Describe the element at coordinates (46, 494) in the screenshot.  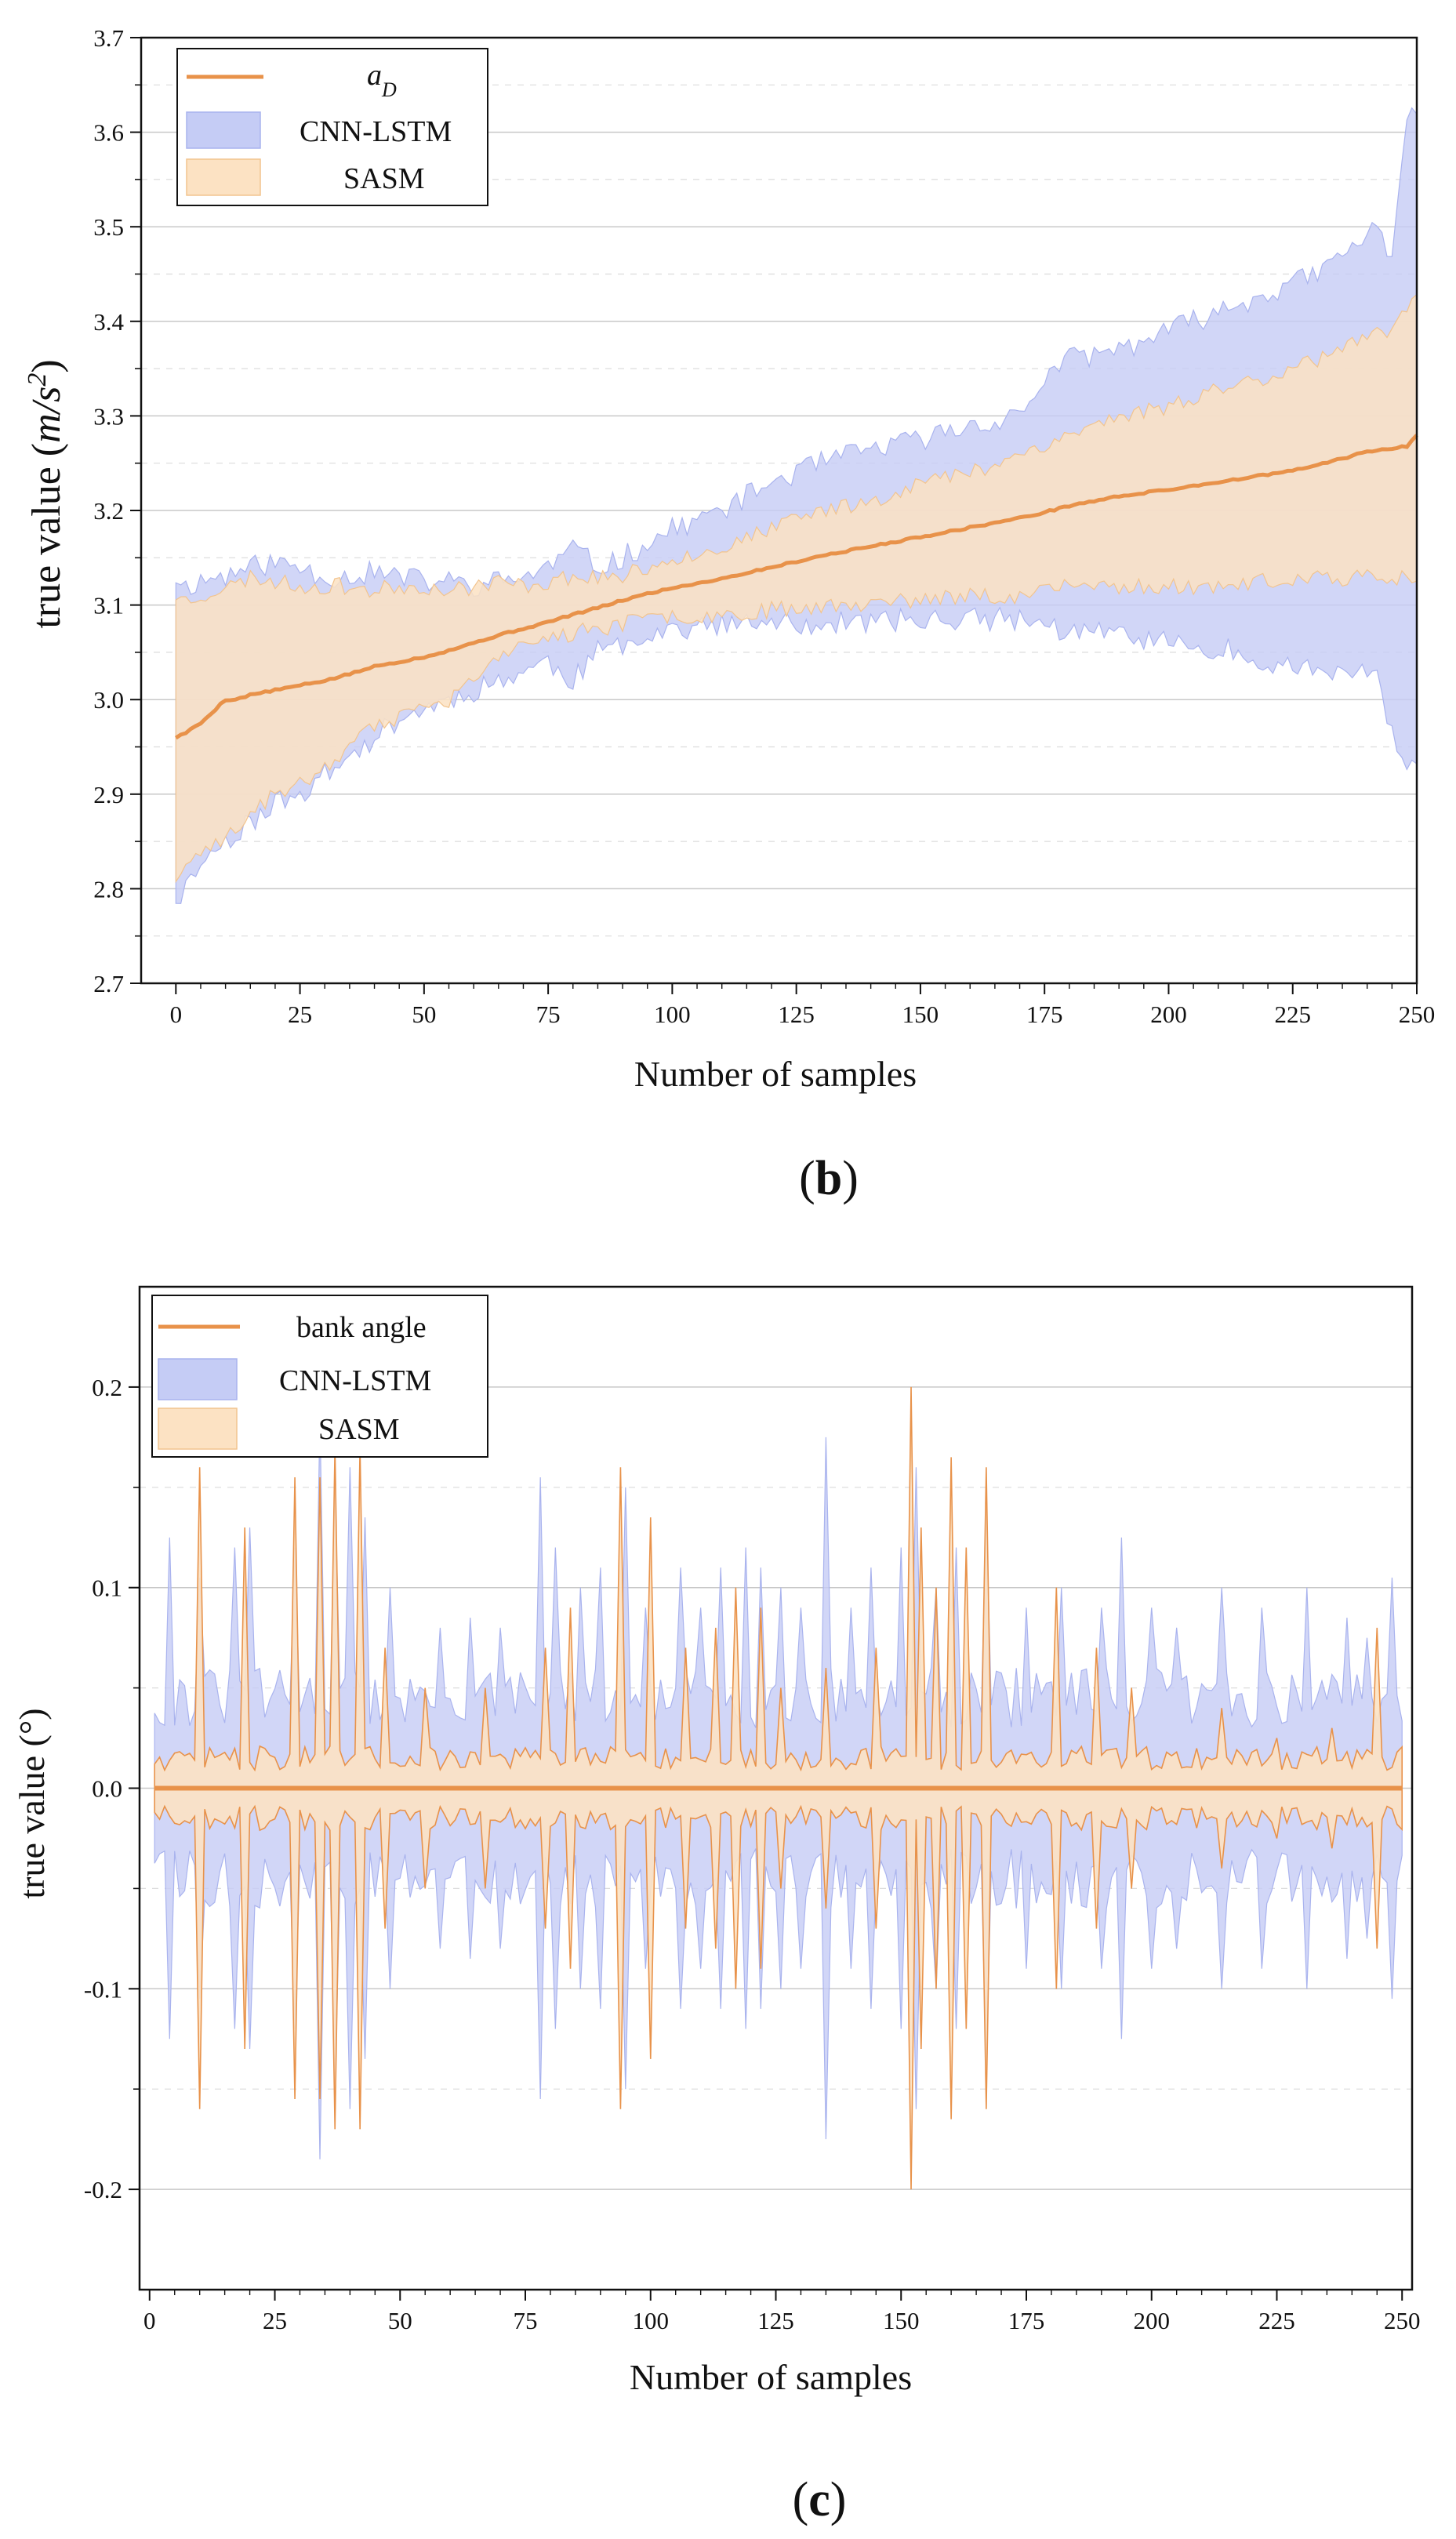
I see `y-axis-label-b: true value (m/s2)` at that location.